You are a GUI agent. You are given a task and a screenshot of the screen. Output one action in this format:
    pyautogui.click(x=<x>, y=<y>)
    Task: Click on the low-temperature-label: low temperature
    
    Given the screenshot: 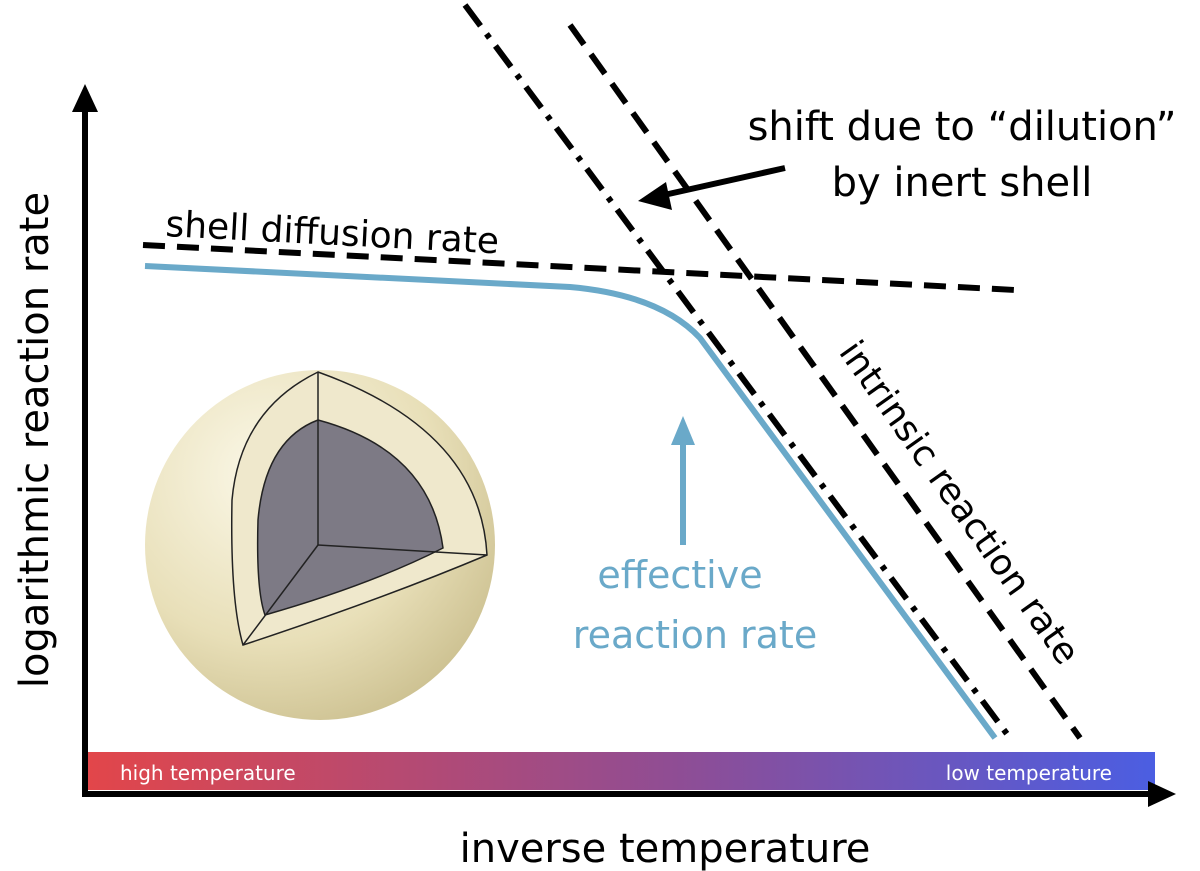 What is the action you would take?
    pyautogui.click(x=1029, y=773)
    